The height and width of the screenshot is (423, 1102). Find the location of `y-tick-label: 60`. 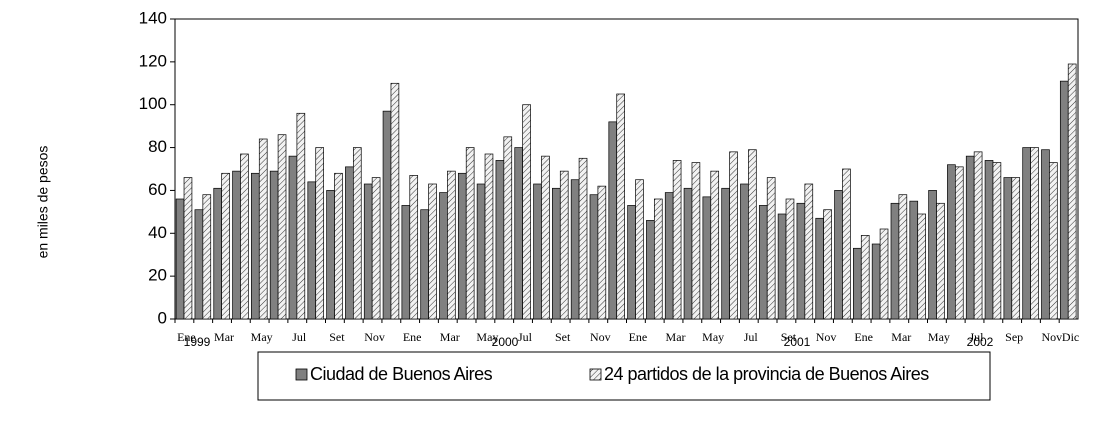

y-tick-label: 60 is located at coordinates (157, 189).